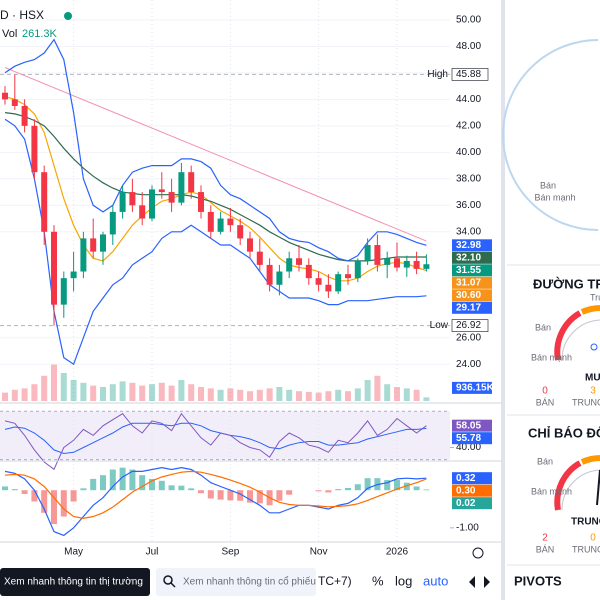  I want to click on value-box-label: 55.78, so click(468, 438).